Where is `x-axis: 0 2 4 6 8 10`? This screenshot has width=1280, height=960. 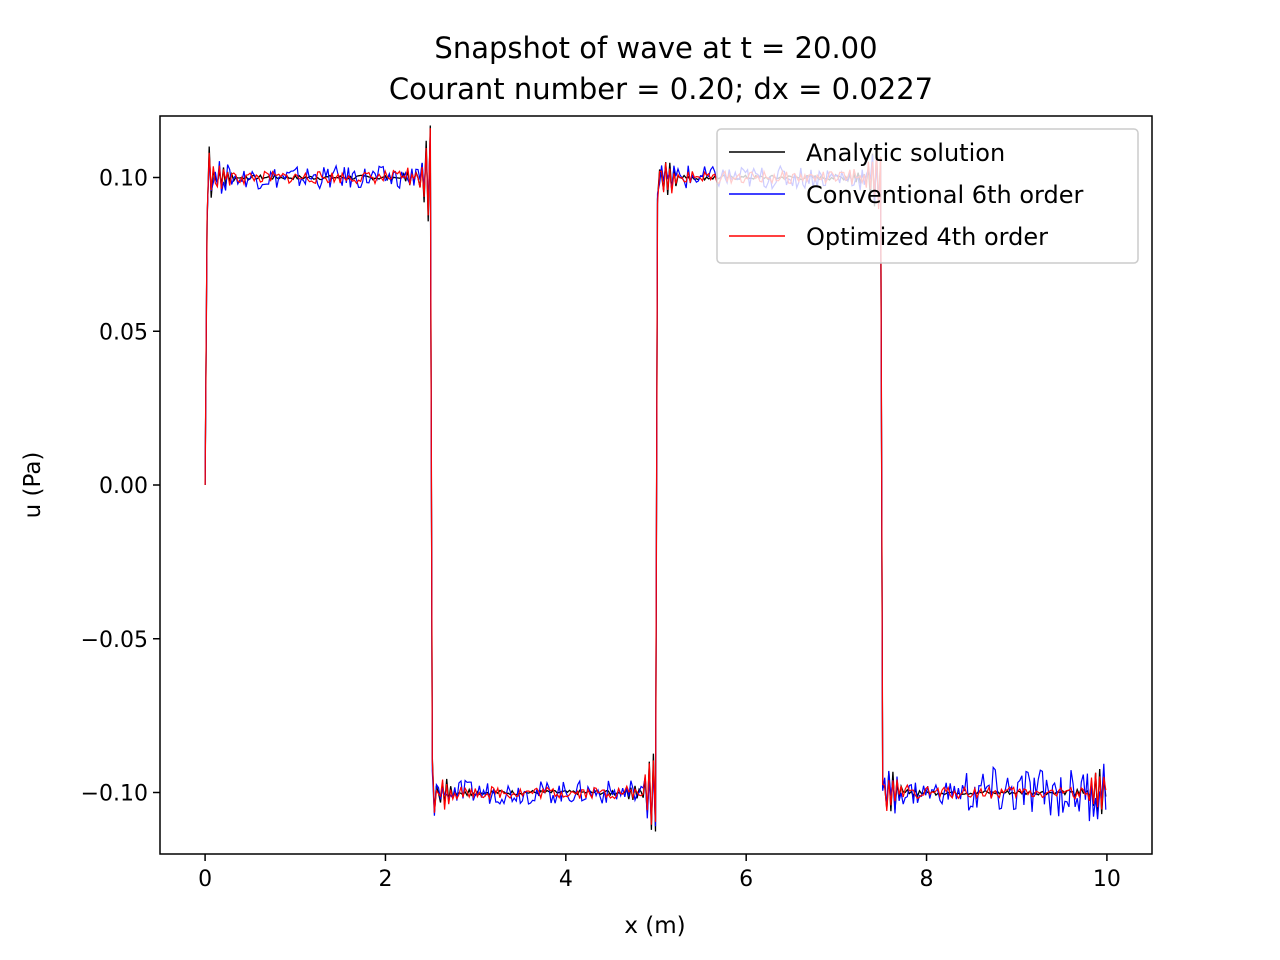
x-axis: 0 2 4 6 8 10 is located at coordinates (659, 873).